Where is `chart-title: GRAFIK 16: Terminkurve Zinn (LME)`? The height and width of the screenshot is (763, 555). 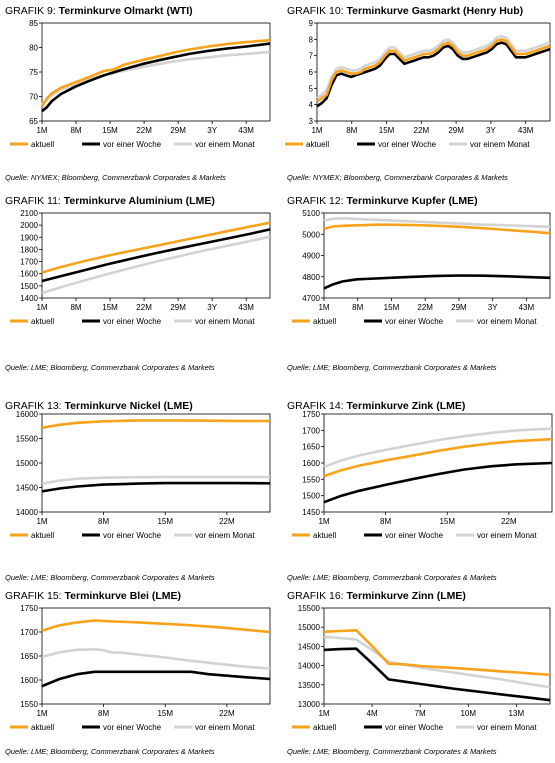
chart-title: GRAFIK 16: Terminkurve Zinn (LME) is located at coordinates (376, 596).